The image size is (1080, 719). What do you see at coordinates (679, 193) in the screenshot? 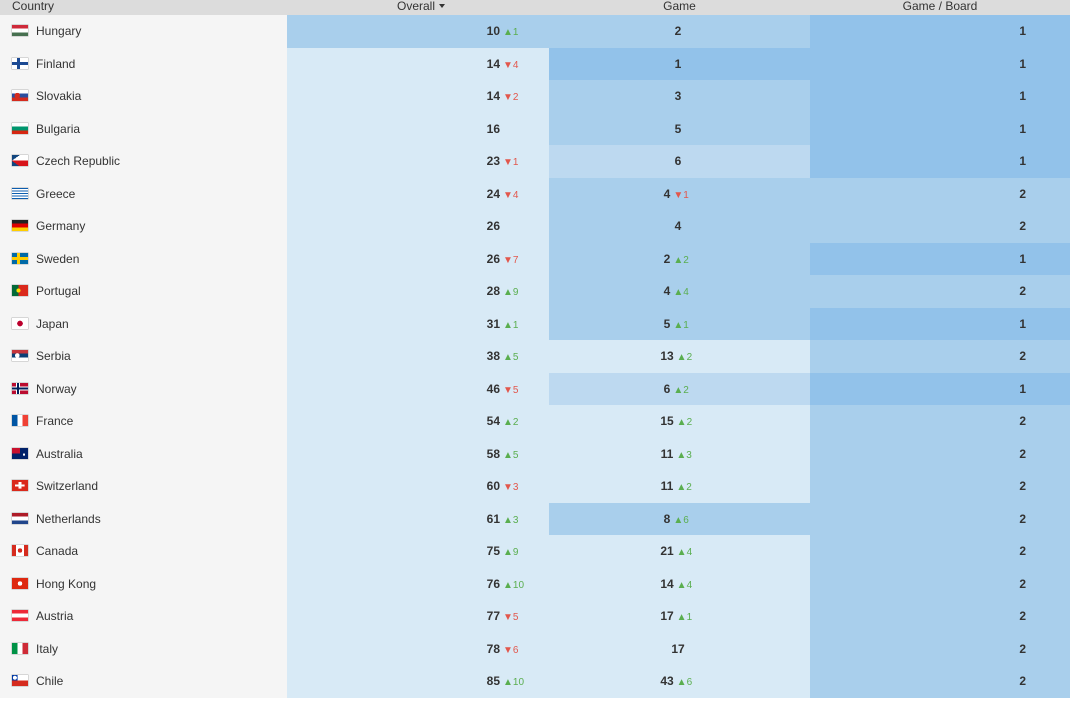
I see `game-rank-cell: 4 ▼1` at bounding box center [679, 193].